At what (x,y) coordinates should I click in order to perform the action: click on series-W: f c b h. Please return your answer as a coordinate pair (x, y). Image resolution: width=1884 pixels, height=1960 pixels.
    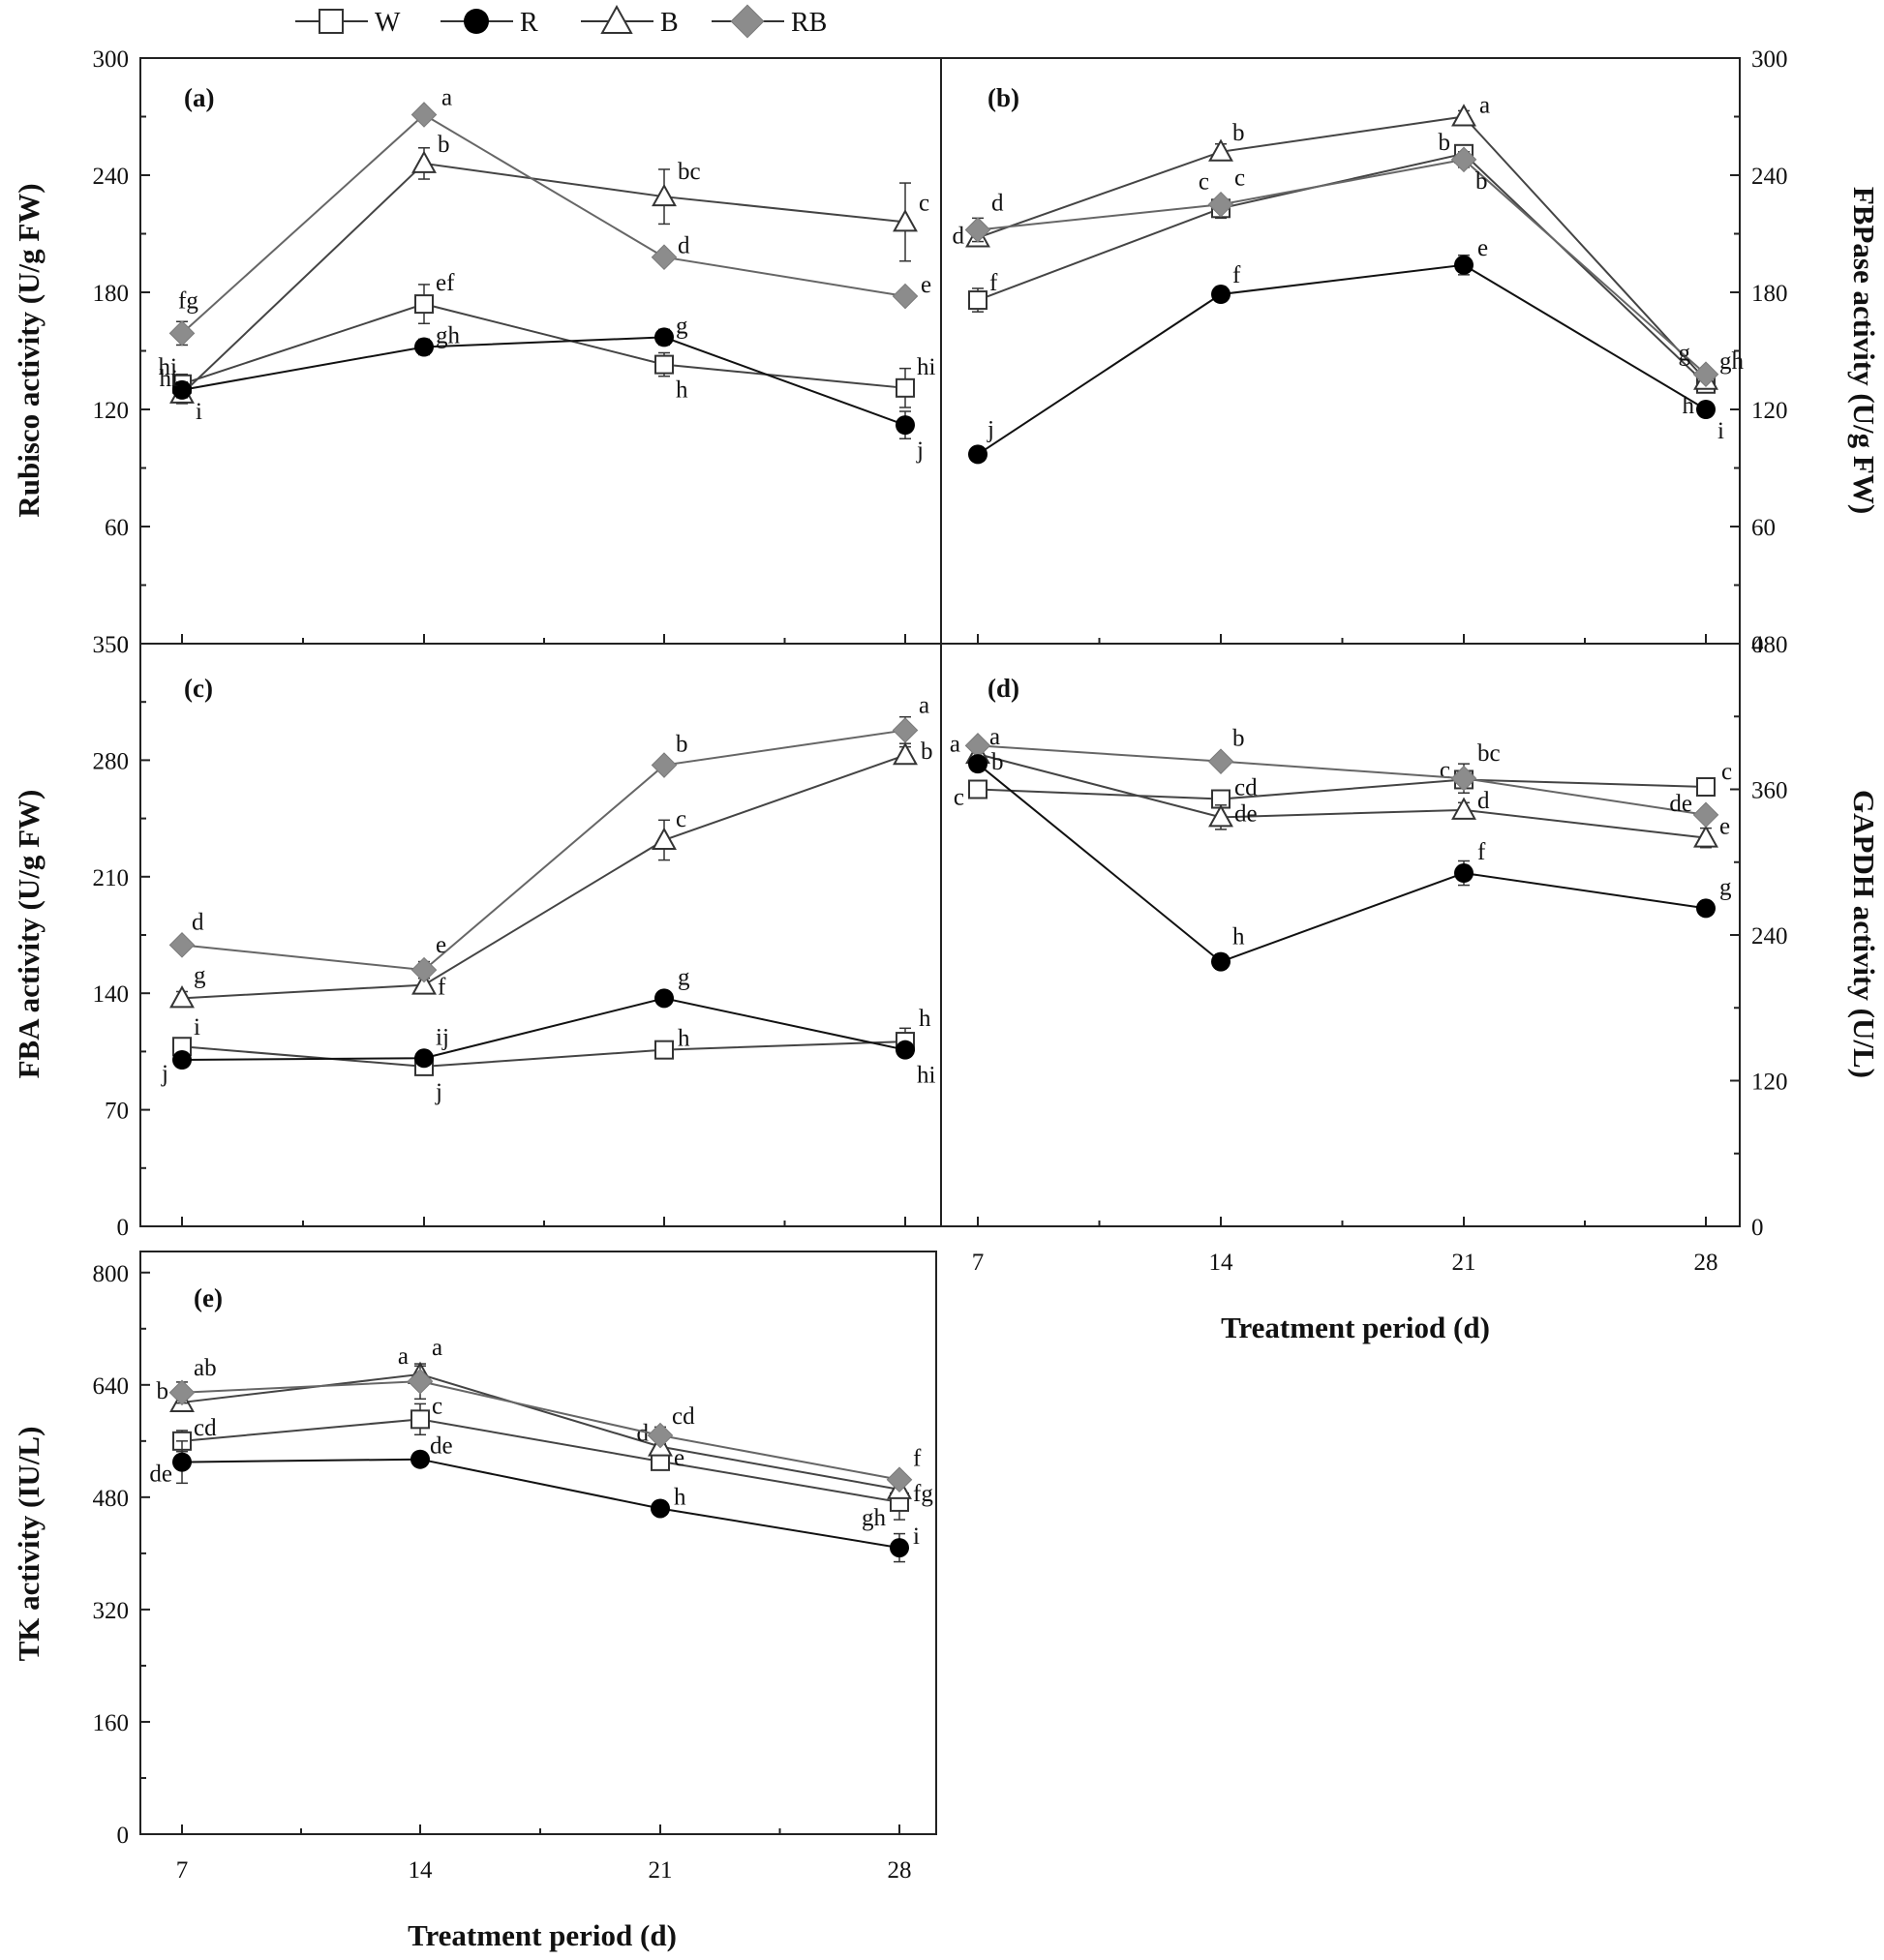
    Looking at the image, I should click on (1342, 274).